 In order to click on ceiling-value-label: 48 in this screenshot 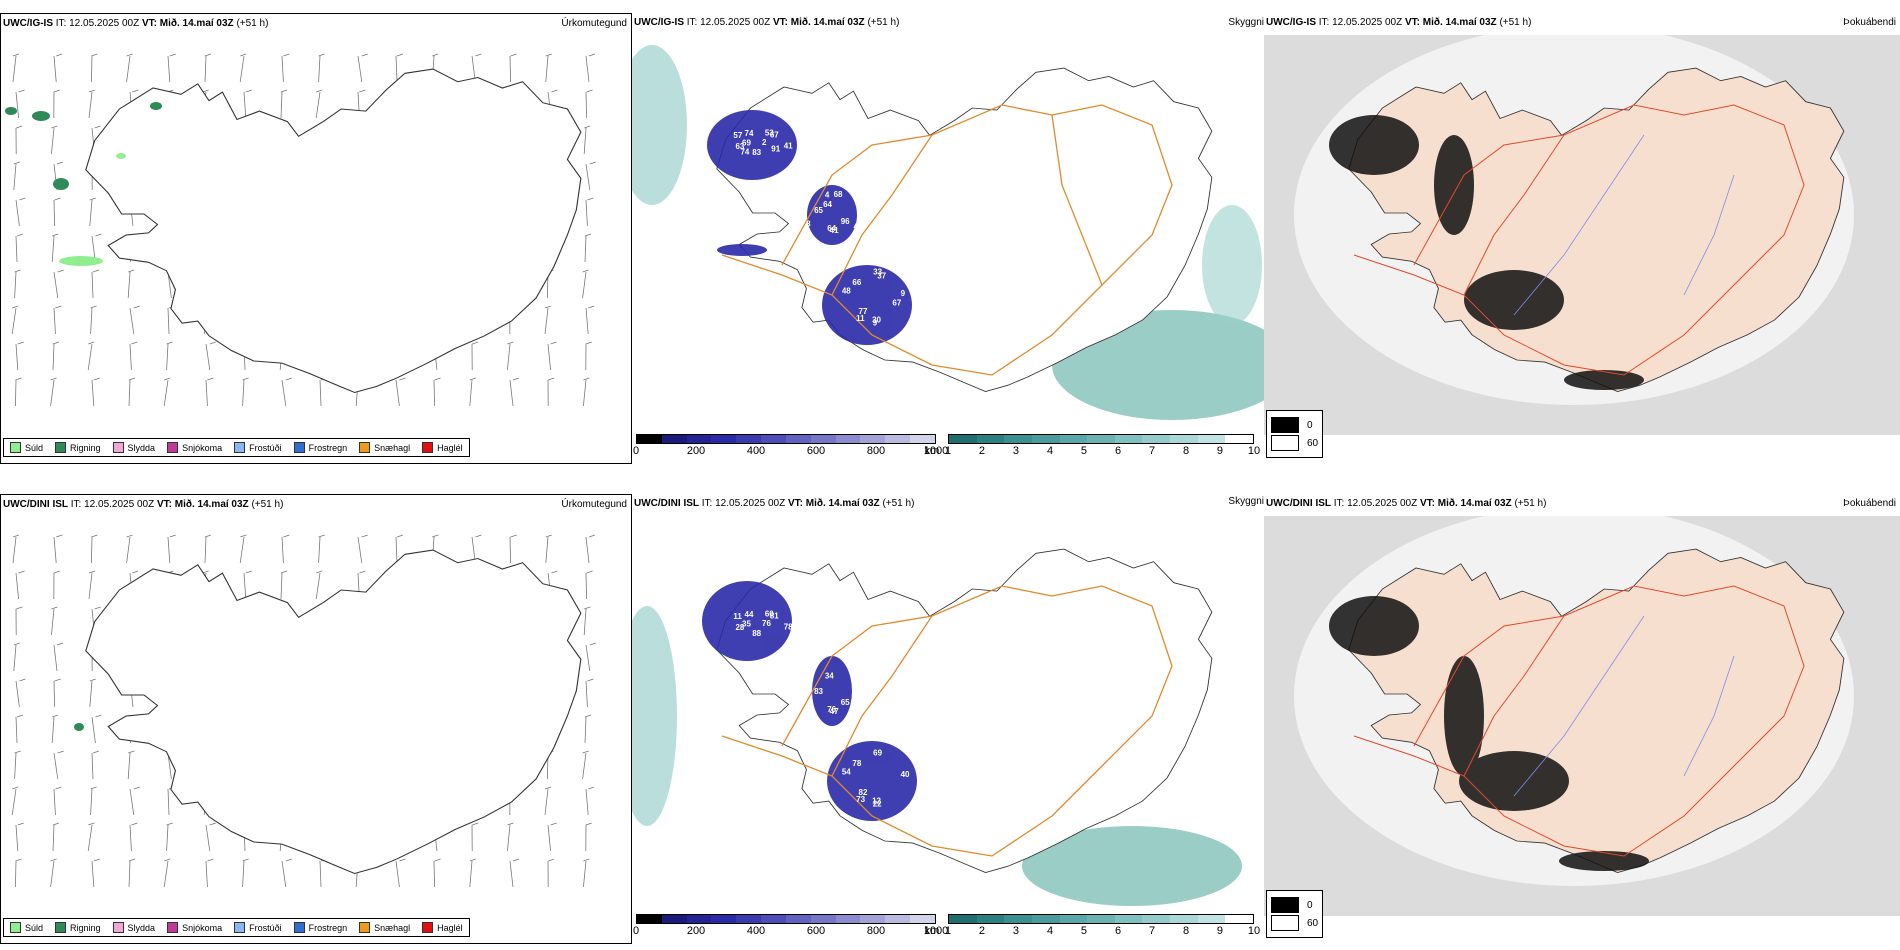, I will do `click(846, 290)`.